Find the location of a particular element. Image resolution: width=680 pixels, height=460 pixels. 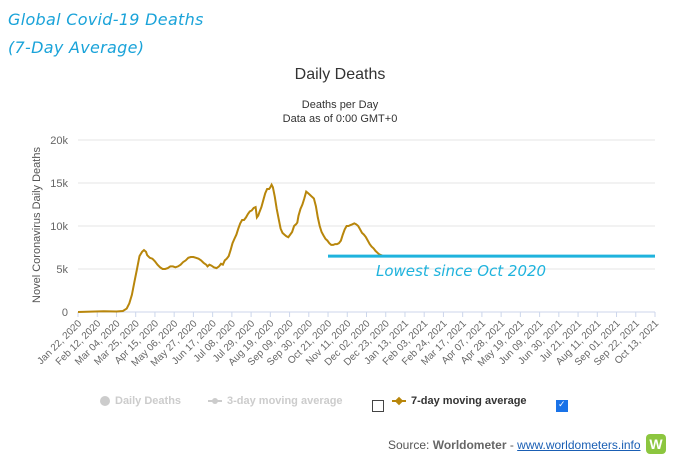

series-line-7day is located at coordinates (230, 247).